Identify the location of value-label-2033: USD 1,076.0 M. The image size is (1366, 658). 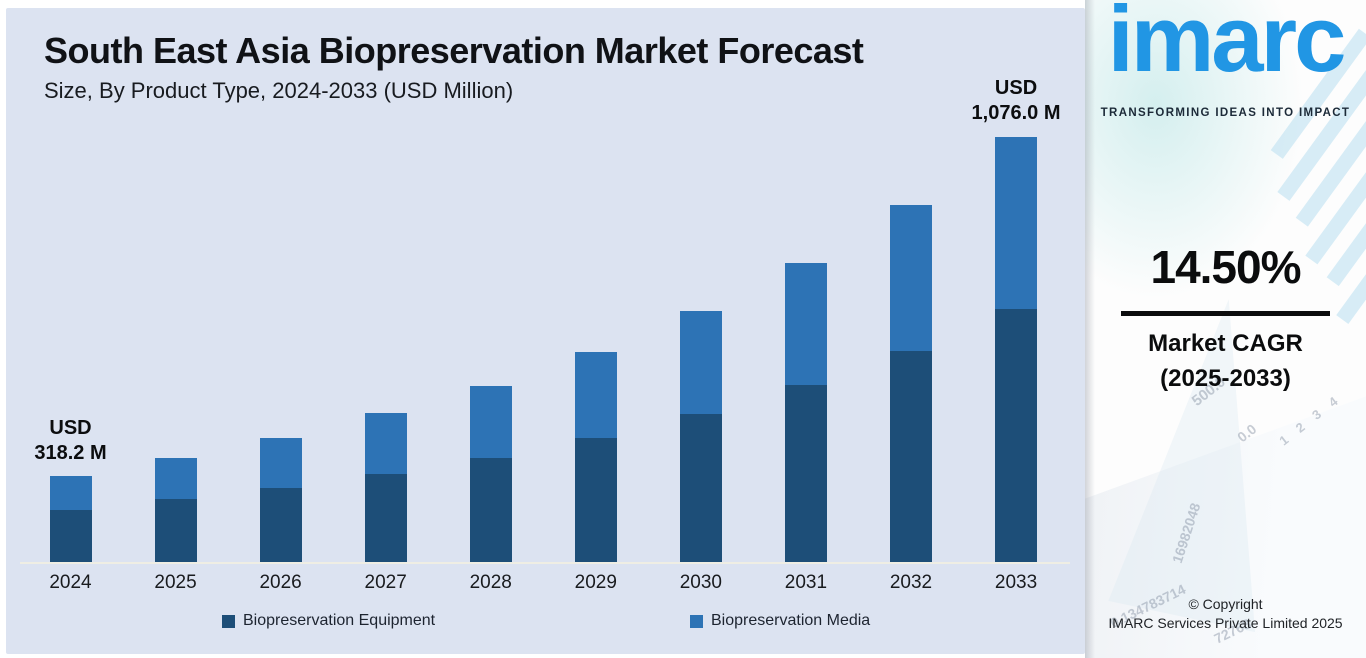
(1016, 100).